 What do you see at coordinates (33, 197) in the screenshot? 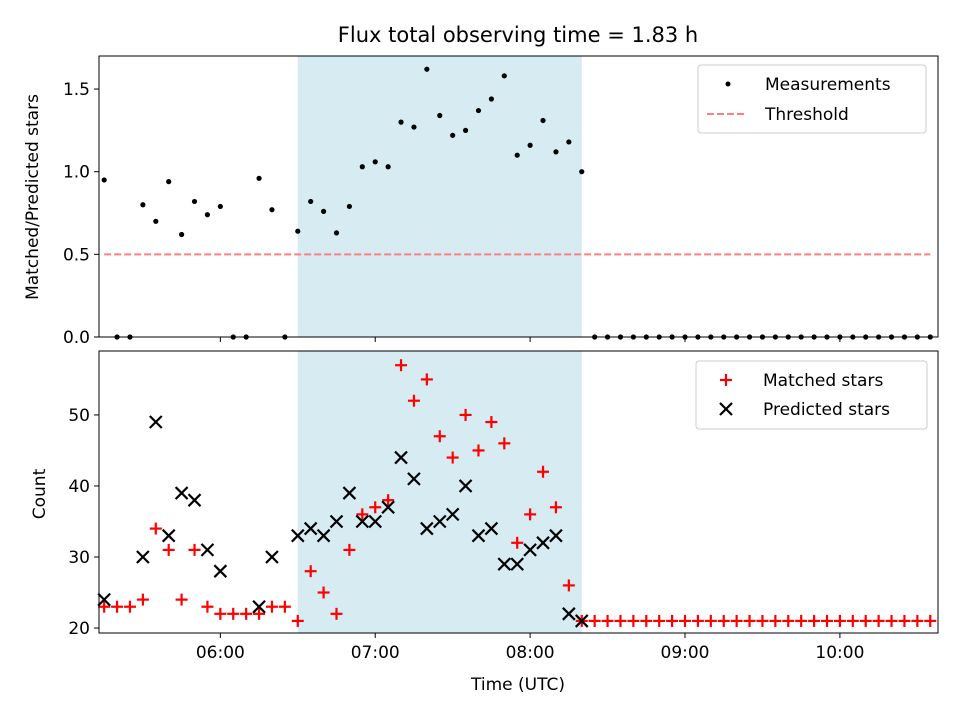
I see `top-y-axis-label: Matched/Predicted stars` at bounding box center [33, 197].